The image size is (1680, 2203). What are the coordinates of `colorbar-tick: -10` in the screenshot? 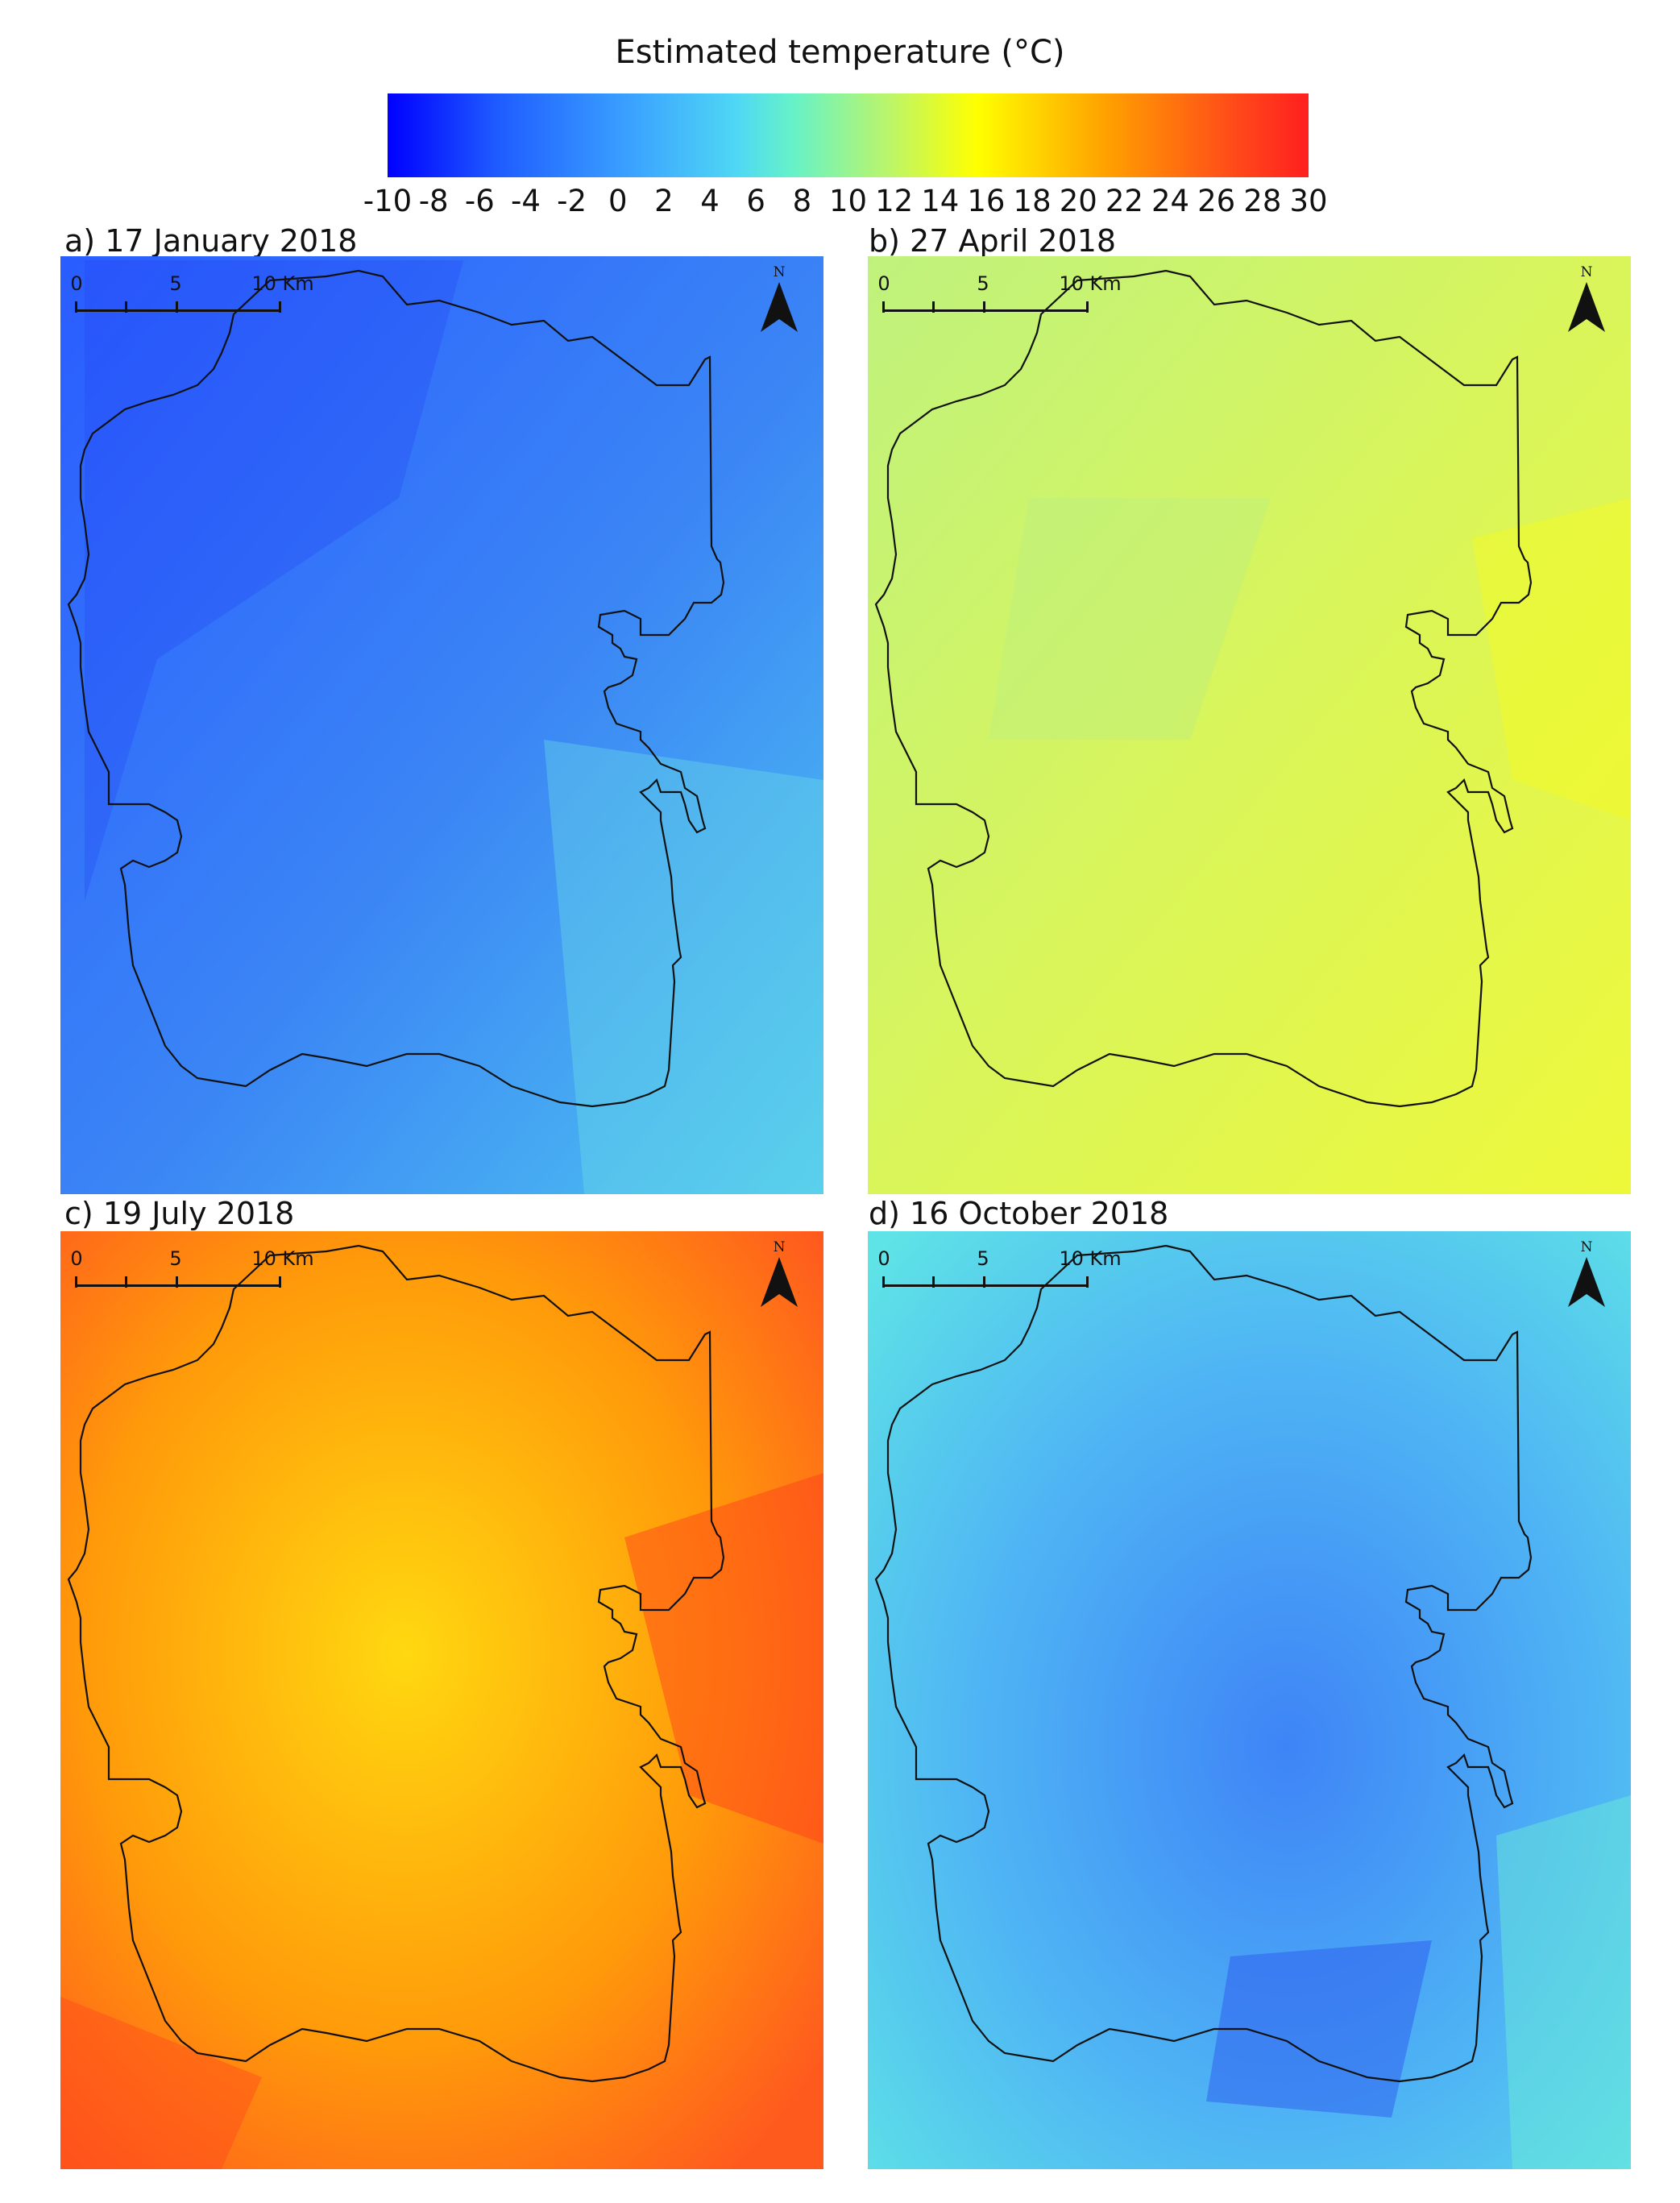 It's located at (388, 201).